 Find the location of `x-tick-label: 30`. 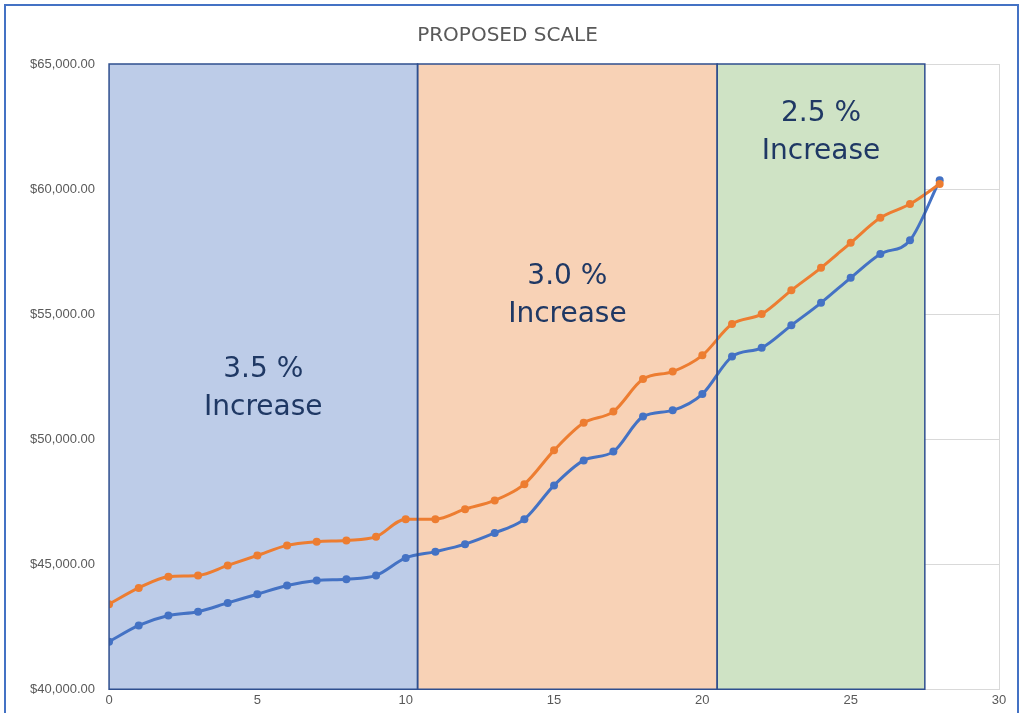

x-tick-label: 30 is located at coordinates (999, 699).